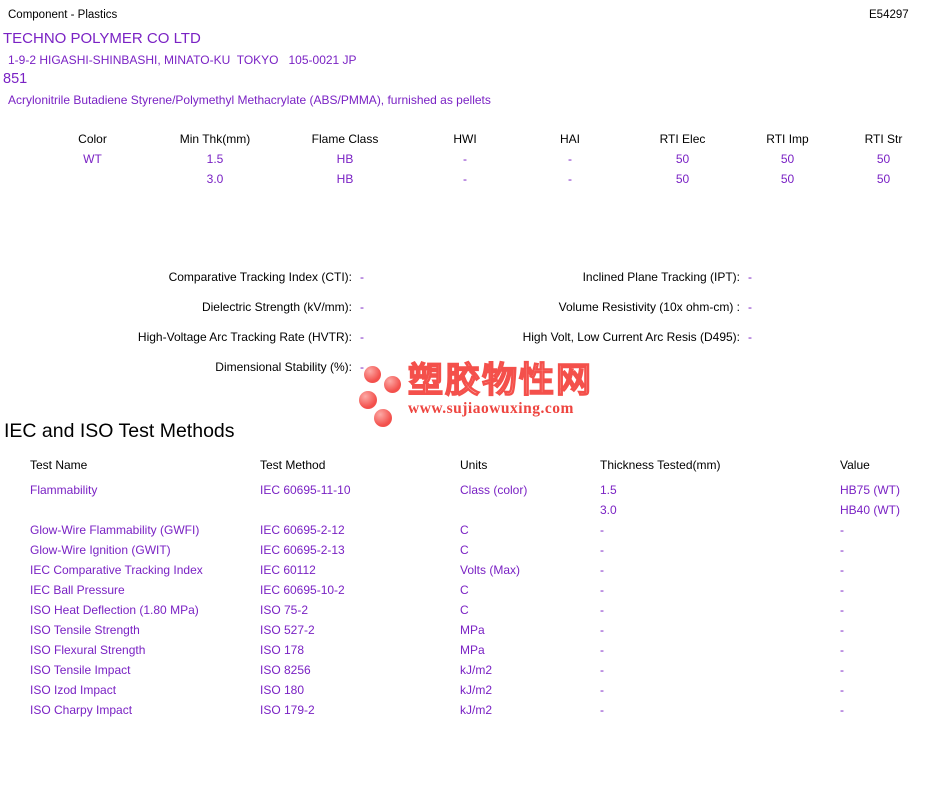 The image size is (950, 800). I want to click on table-row: ISO Izod Impact ISO 180 kJ/m2 - -, so click(490, 690).